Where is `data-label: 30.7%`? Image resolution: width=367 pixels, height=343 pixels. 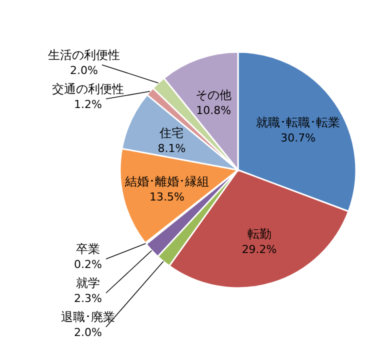
data-label: 30.7% is located at coordinates (298, 137).